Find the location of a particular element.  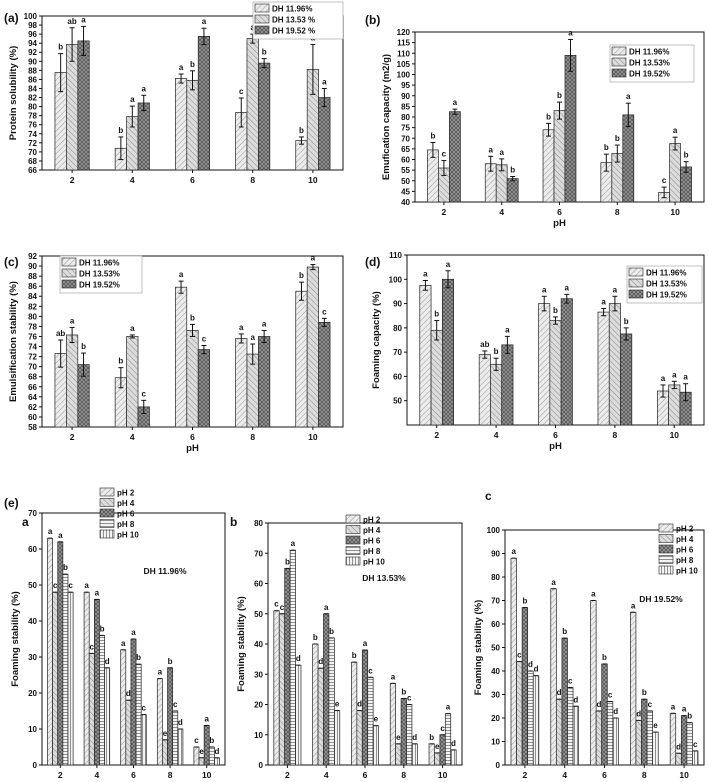

y-tick-label: 62 is located at coordinates (32, 407).